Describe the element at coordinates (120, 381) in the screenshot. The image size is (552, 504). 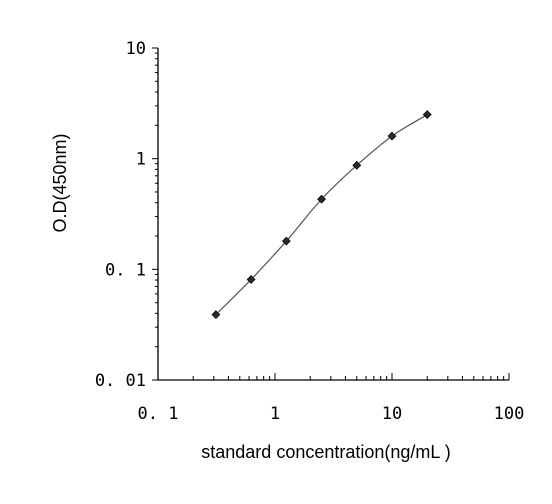
I see `y-tick-label: 0. 01` at that location.